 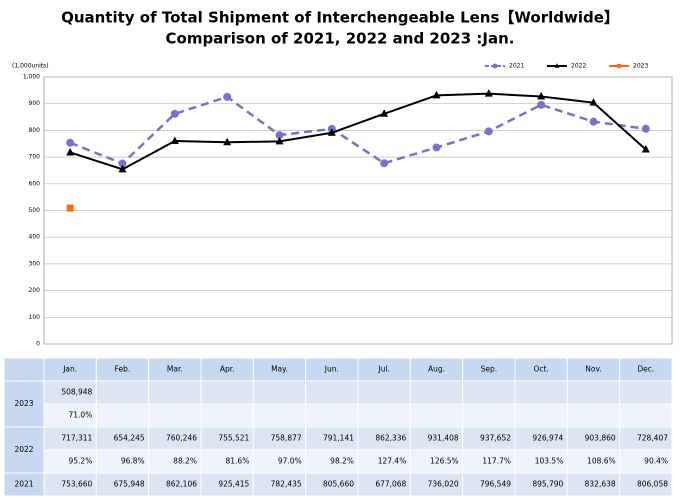 What do you see at coordinates (443, 438) in the screenshot?
I see `cell-value: 931,408` at bounding box center [443, 438].